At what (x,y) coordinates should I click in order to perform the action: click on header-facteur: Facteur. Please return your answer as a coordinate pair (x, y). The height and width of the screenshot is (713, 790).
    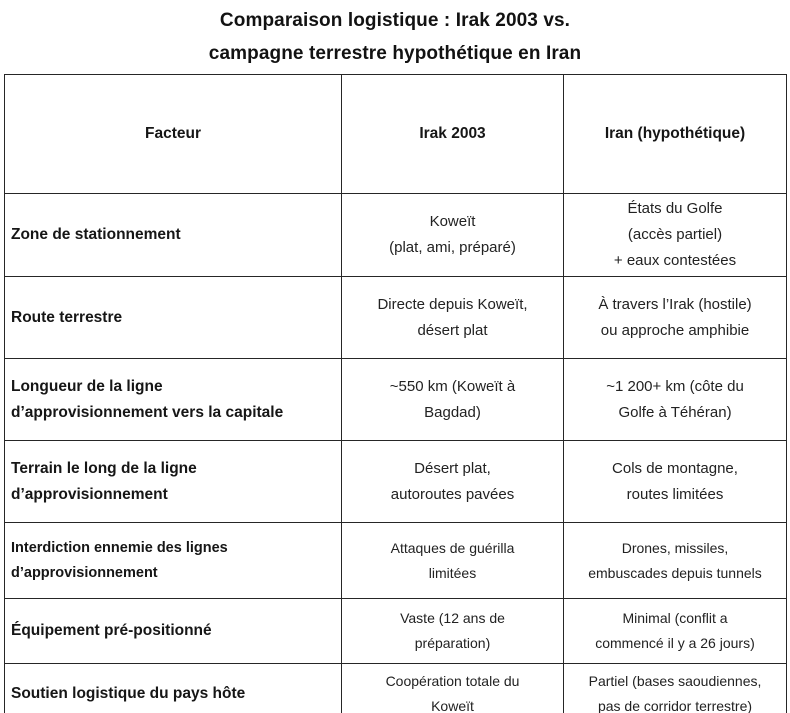
    Looking at the image, I should click on (173, 134).